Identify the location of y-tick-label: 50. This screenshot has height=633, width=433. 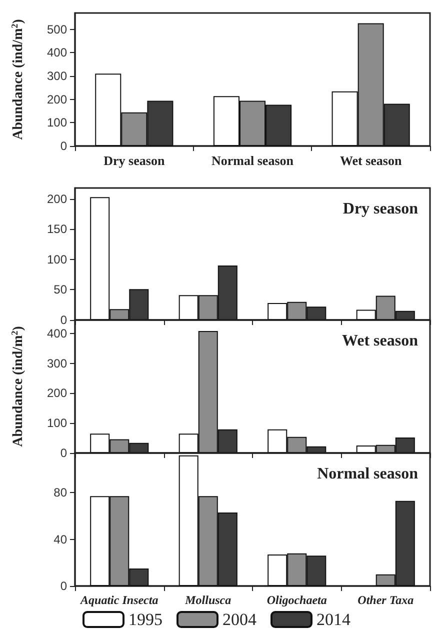
(61, 289).